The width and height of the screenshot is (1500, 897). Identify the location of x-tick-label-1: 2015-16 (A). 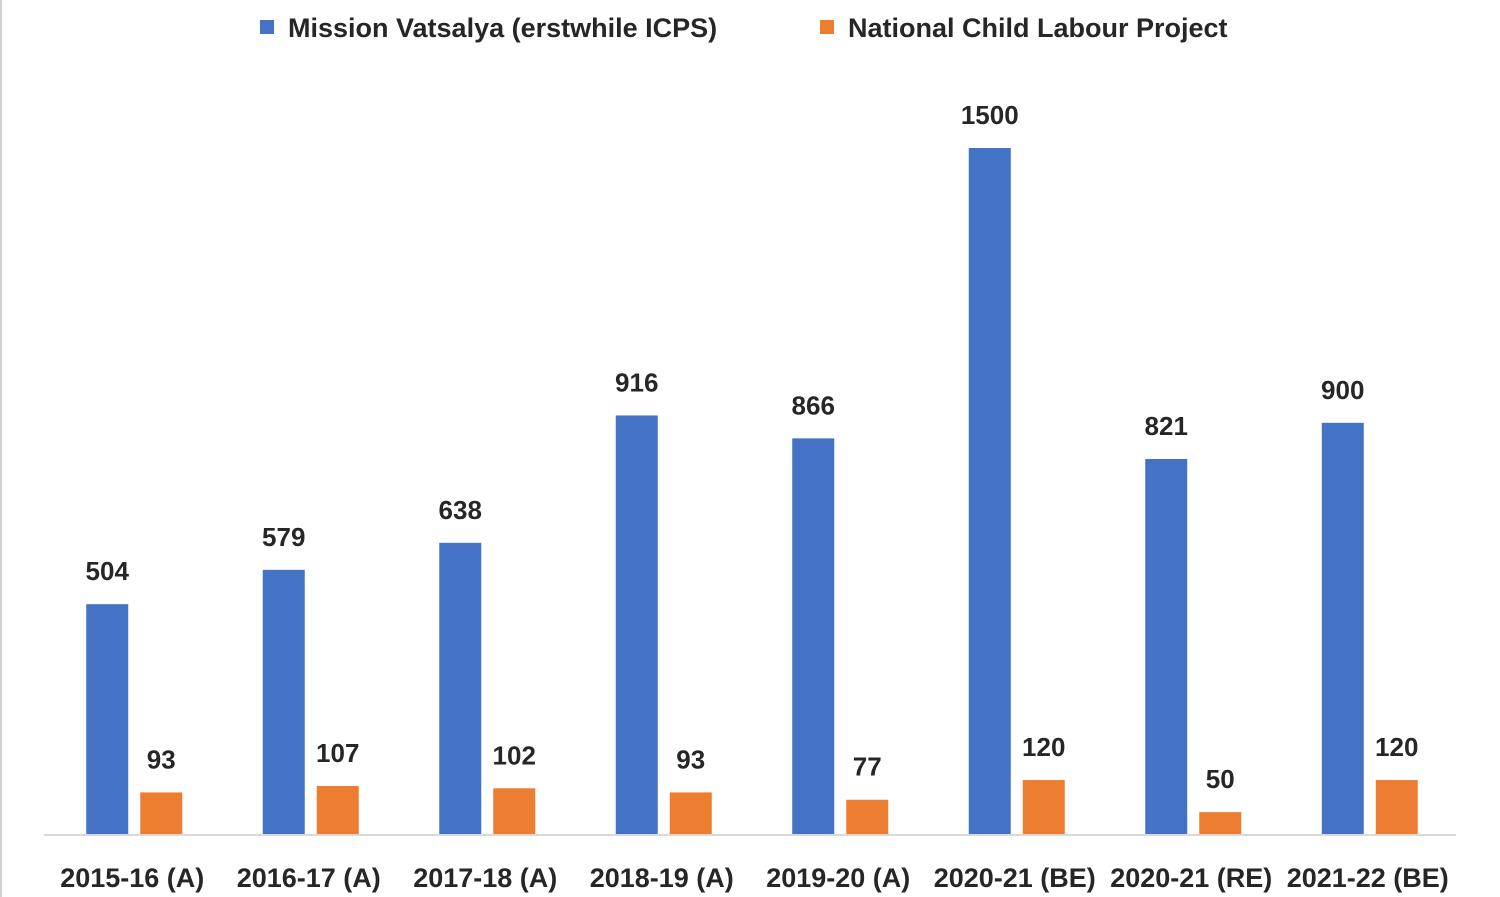
(132, 878).